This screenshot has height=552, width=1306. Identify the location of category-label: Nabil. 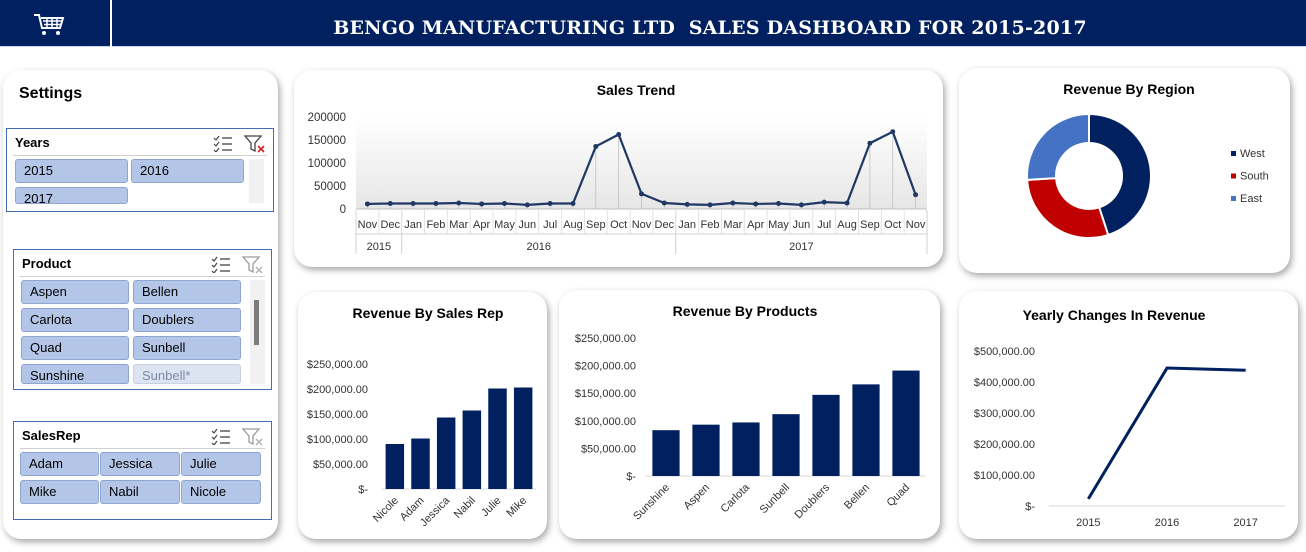
(465, 508).